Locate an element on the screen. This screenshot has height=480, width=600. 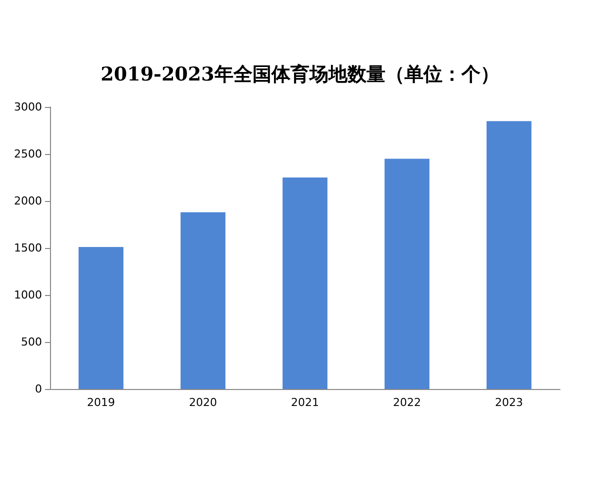
y-tick-label: 0 is located at coordinates (38, 389).